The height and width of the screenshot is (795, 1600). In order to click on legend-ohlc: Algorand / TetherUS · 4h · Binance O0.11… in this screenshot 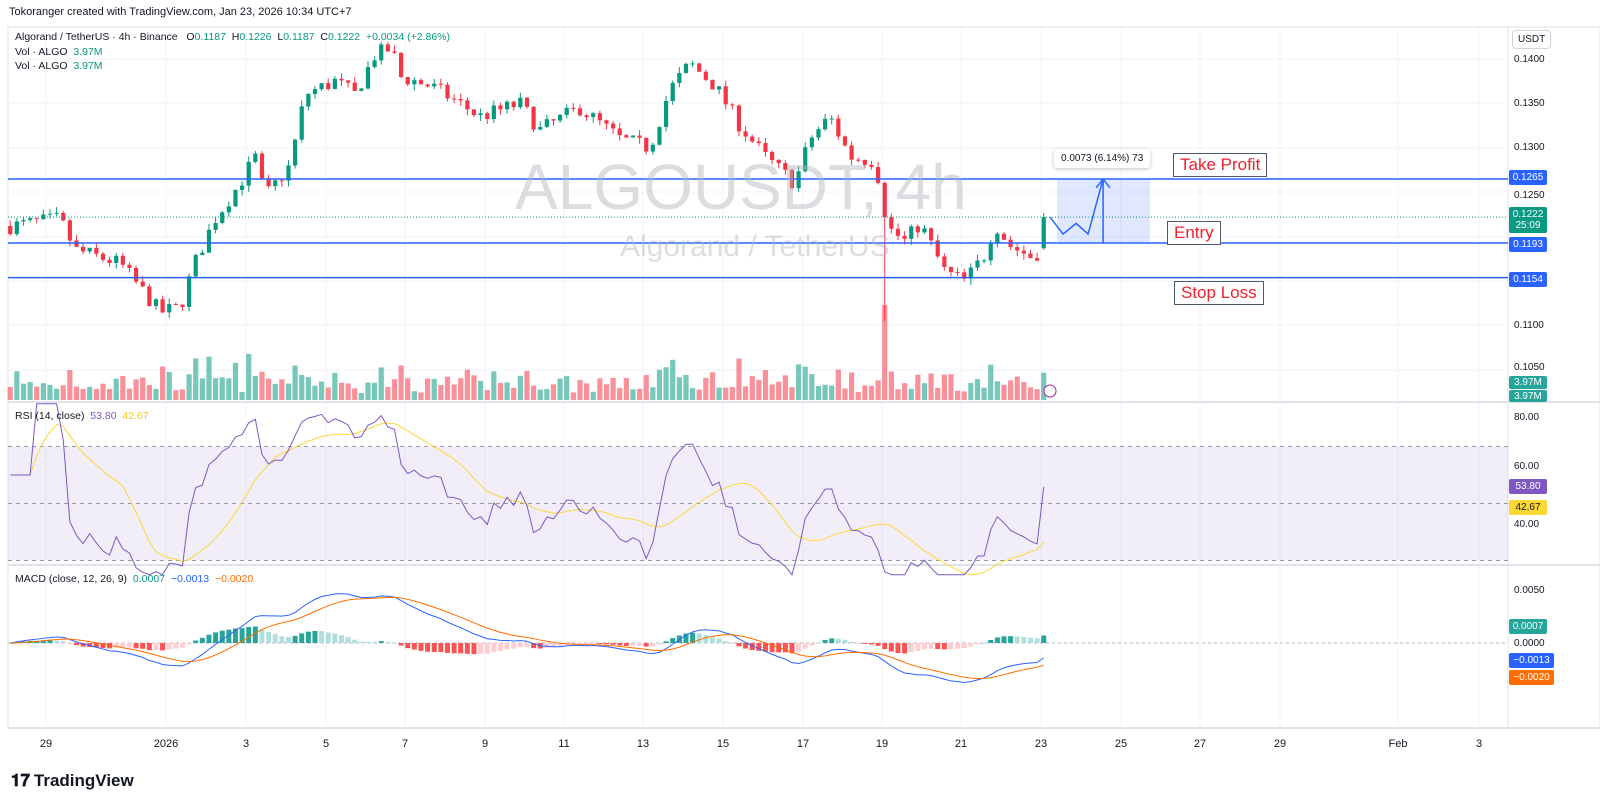, I will do `click(232, 37)`.